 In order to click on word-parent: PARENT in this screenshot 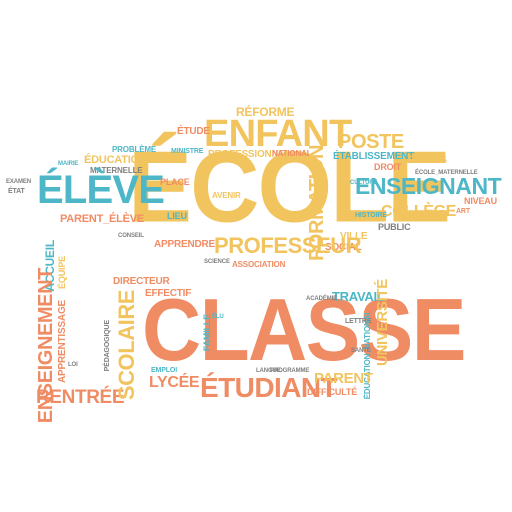, I will do `click(343, 378)`.